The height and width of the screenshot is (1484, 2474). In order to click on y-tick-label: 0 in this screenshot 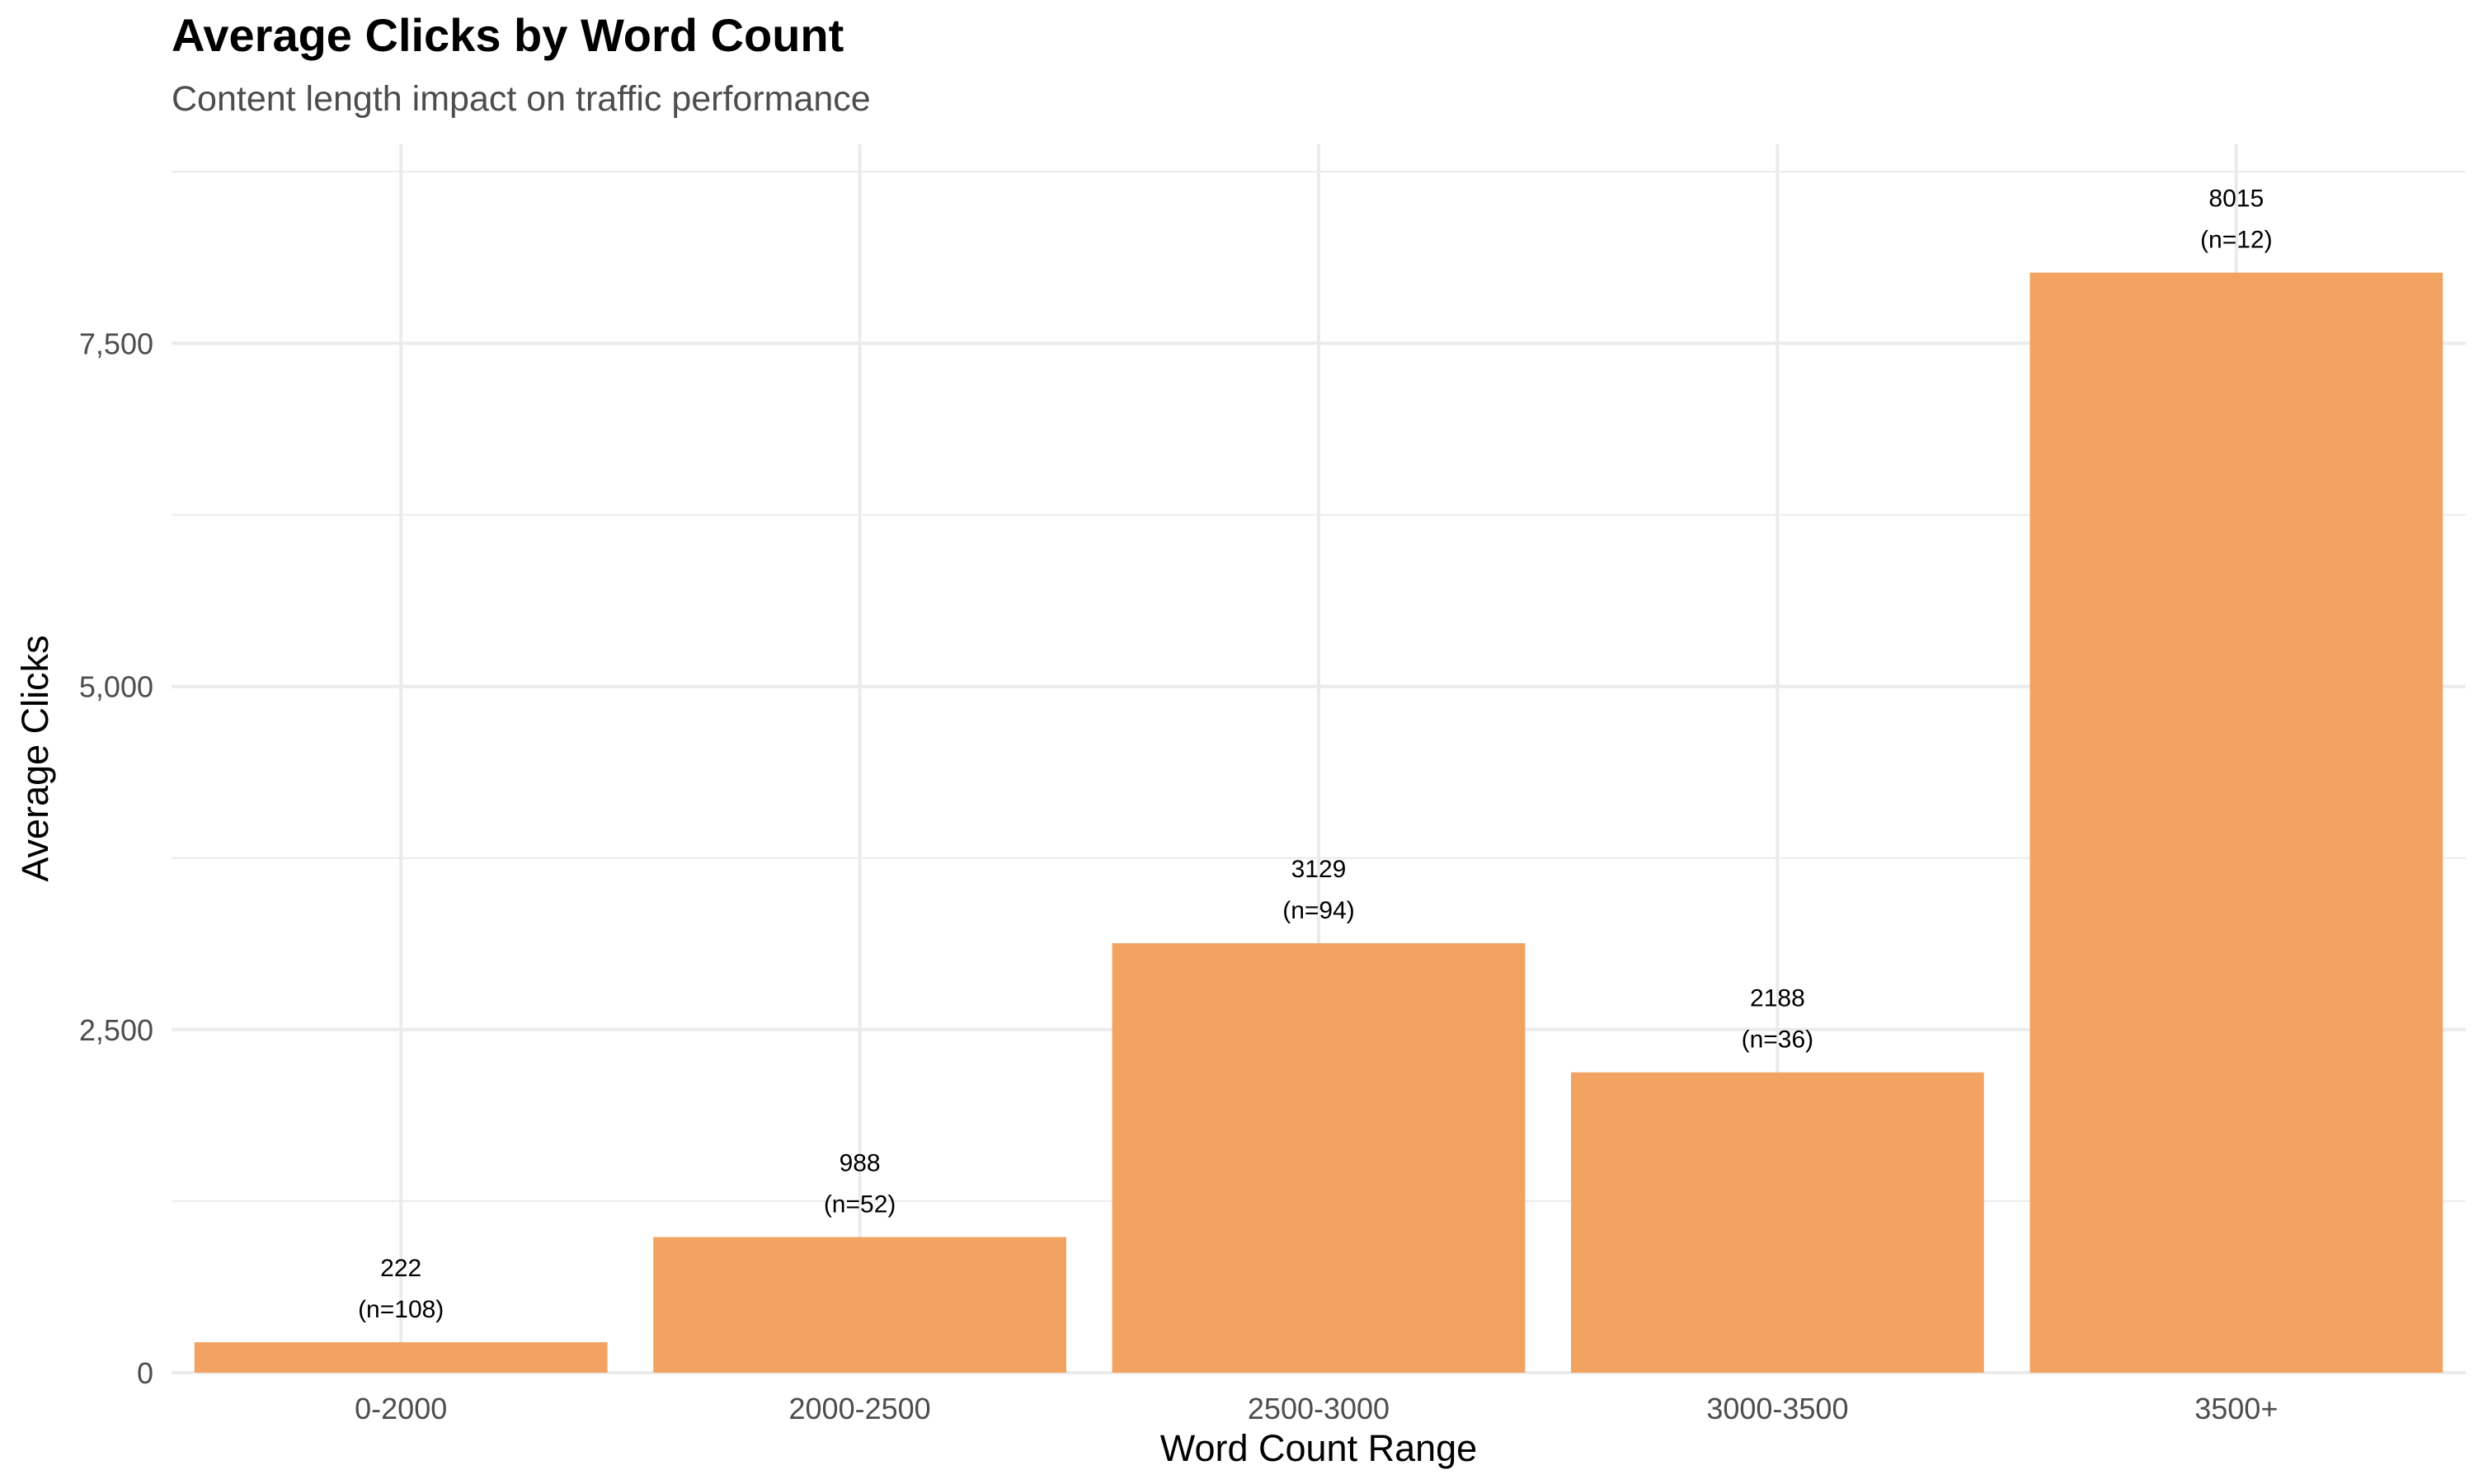, I will do `click(145, 1373)`.